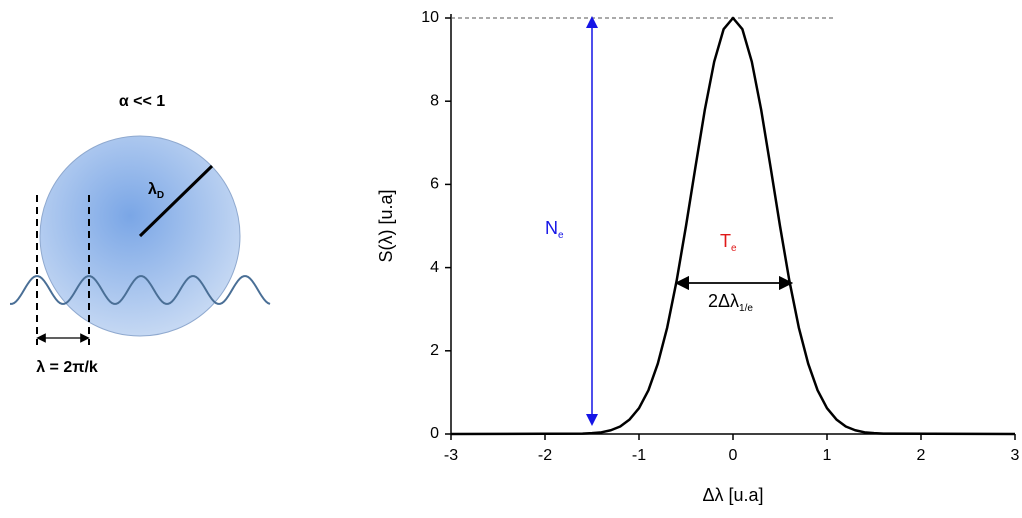  I want to click on x-tick-label: -3, so click(451, 455).